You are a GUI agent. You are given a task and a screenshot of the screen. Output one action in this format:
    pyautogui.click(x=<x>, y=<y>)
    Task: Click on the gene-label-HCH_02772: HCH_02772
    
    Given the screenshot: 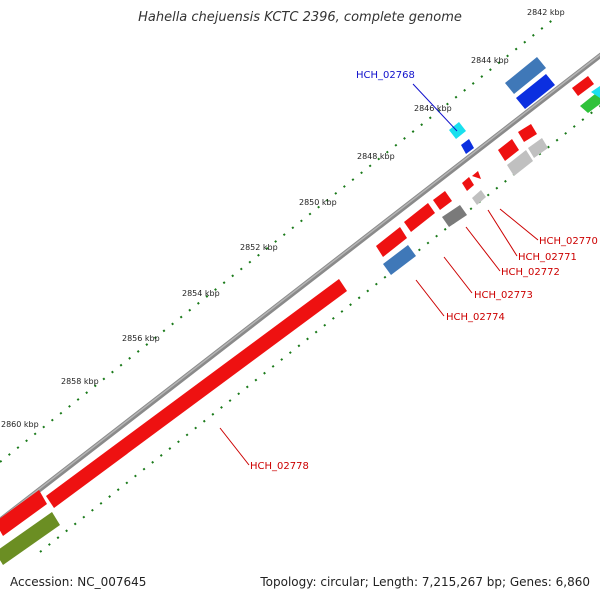 What is the action you would take?
    pyautogui.click(x=530, y=272)
    